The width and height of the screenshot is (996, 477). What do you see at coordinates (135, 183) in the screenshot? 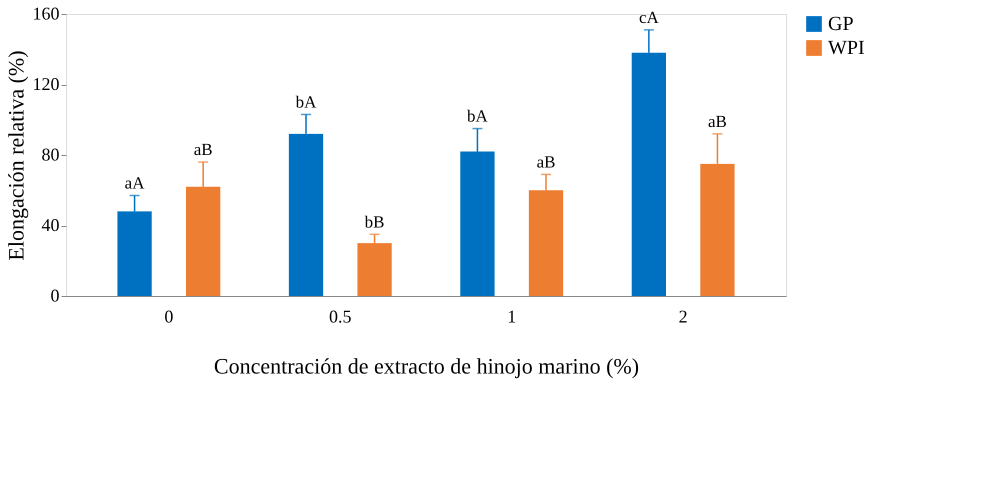
I see `annotation: aA` at bounding box center [135, 183].